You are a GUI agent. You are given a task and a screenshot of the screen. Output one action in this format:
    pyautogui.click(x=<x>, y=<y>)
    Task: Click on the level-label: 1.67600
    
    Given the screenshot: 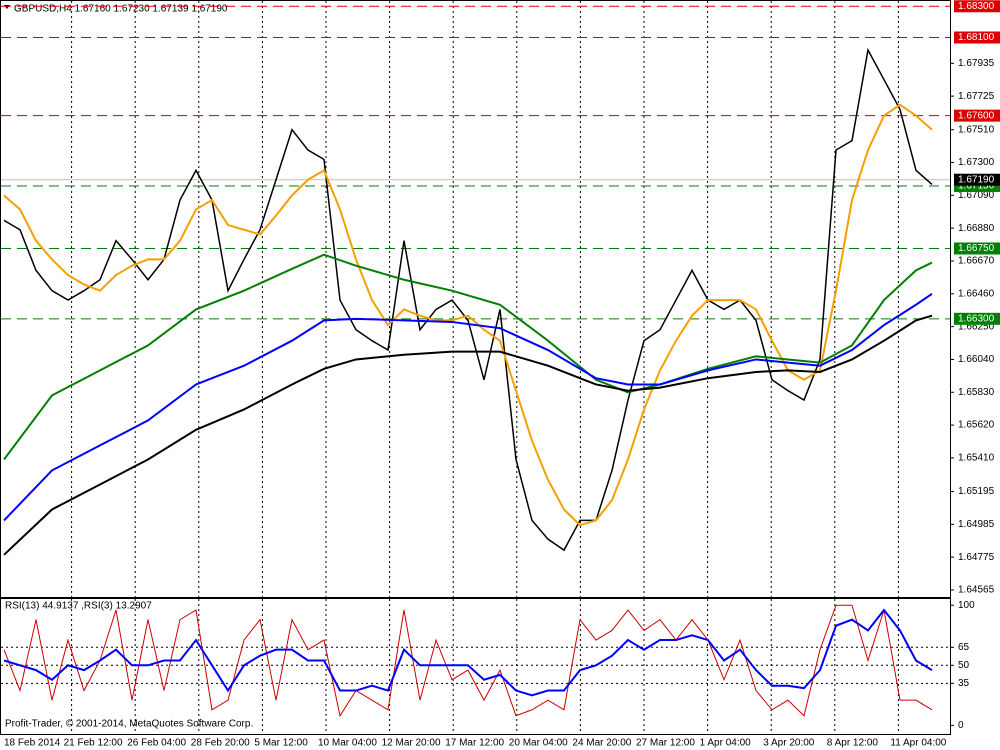 What is the action you would take?
    pyautogui.click(x=976, y=115)
    